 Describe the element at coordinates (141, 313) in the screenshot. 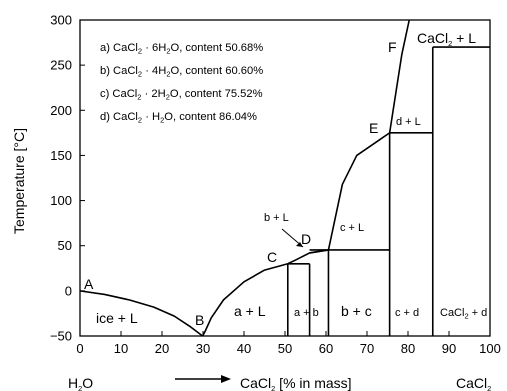

I see `liquidus-curve-ice` at that location.